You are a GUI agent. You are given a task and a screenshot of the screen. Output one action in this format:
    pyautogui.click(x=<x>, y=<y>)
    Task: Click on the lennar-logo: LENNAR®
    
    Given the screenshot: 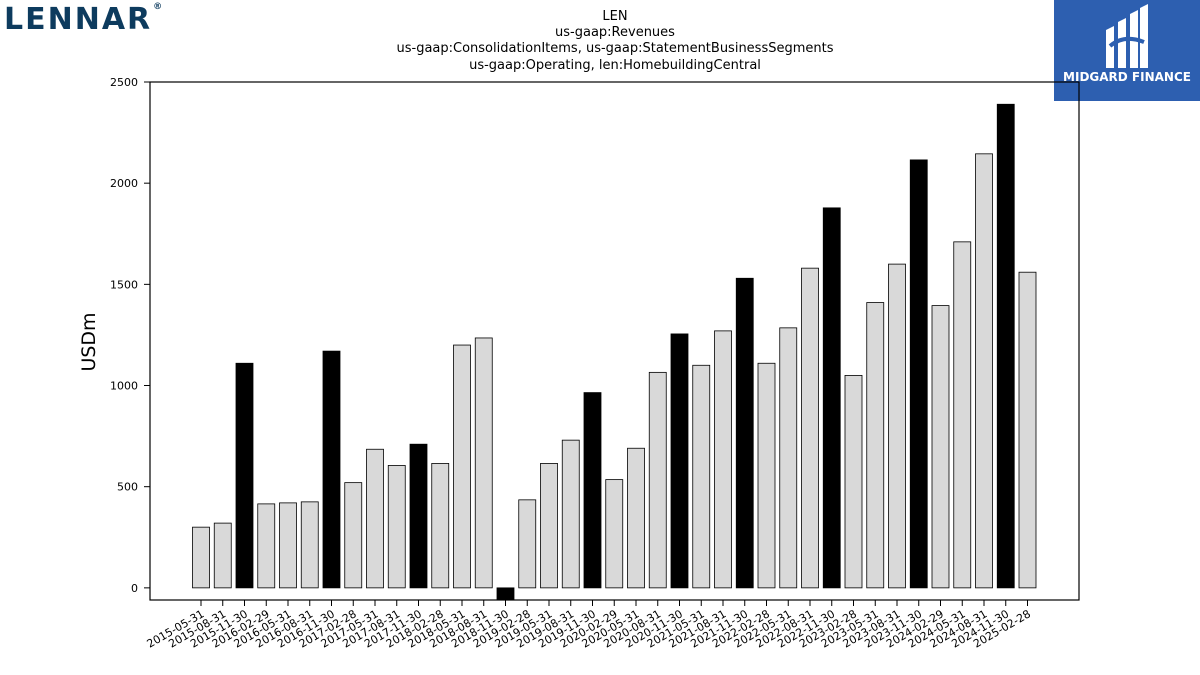 What is the action you would take?
    pyautogui.click(x=84, y=19)
    